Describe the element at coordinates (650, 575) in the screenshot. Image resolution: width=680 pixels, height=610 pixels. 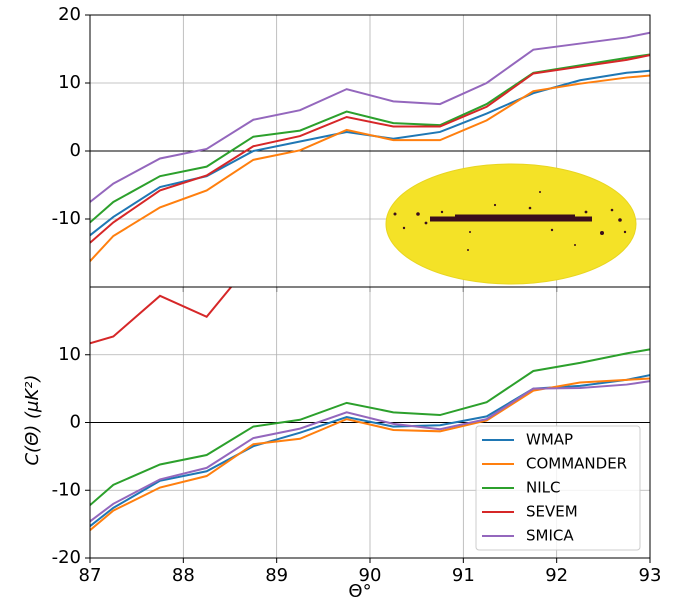
I see `x-tick-label: 93` at that location.